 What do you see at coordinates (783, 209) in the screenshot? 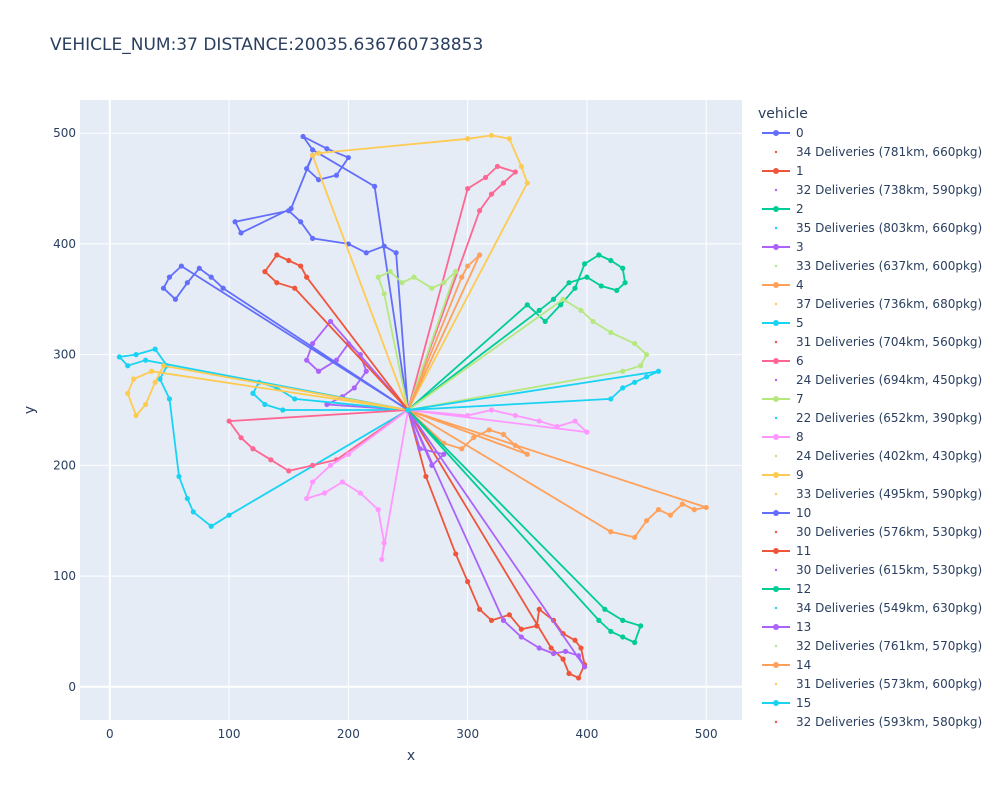
I see `legend-item-vehicle-2: 2` at bounding box center [783, 209].